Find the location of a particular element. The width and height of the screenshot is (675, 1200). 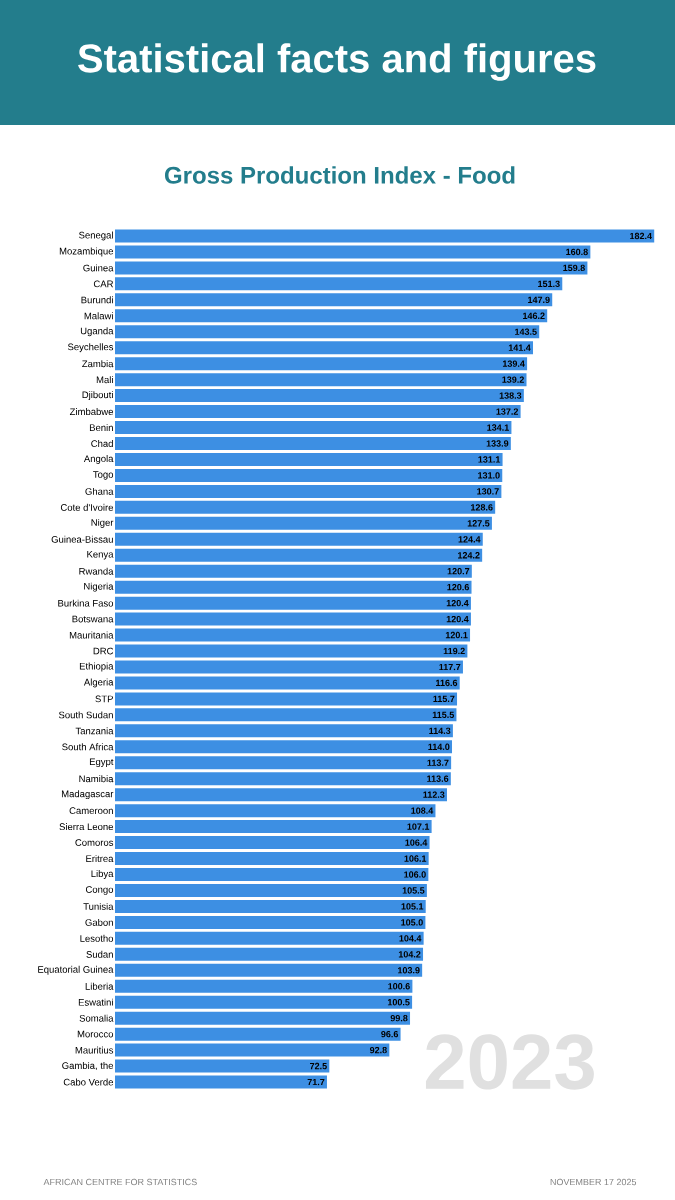

y-tick-label: Liberia is located at coordinates (99, 986).